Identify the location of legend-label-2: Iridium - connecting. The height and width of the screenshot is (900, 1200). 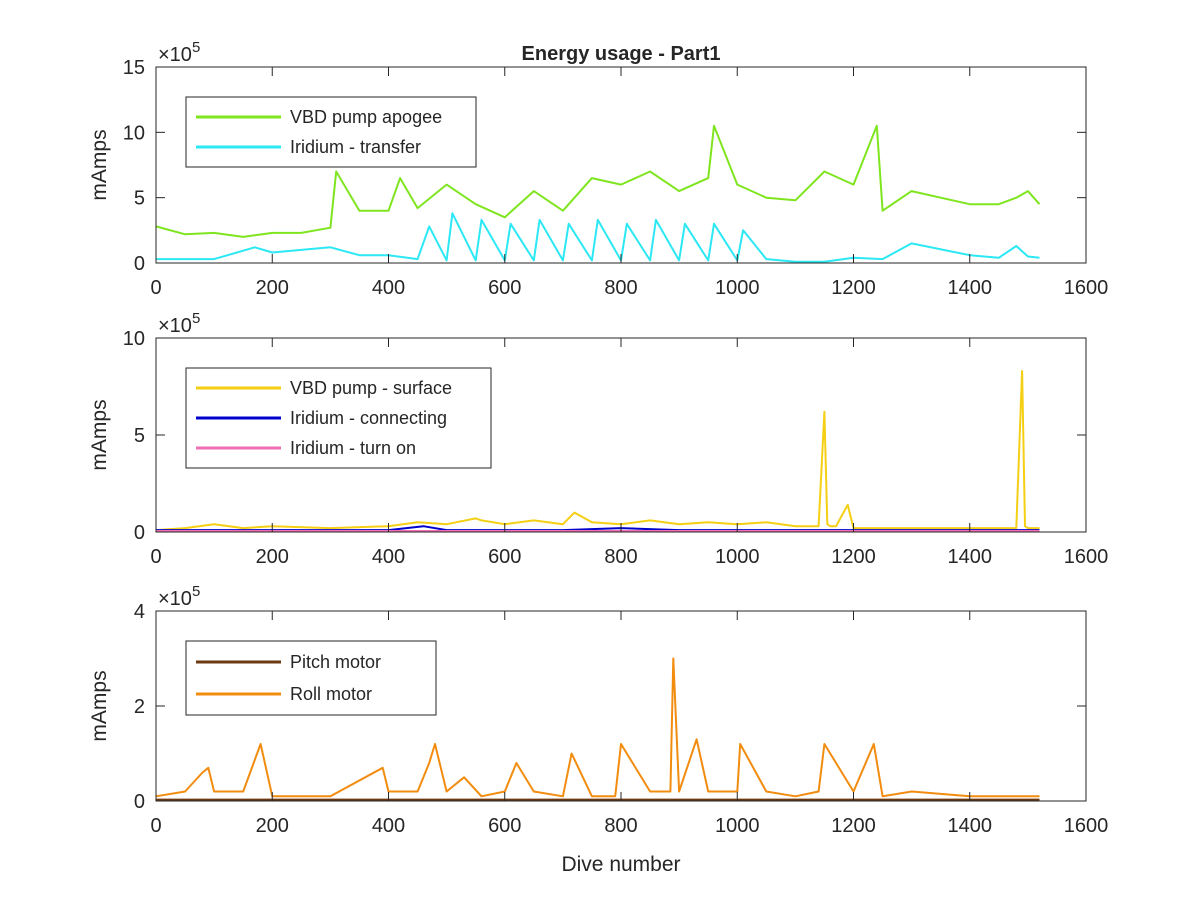
(368, 418).